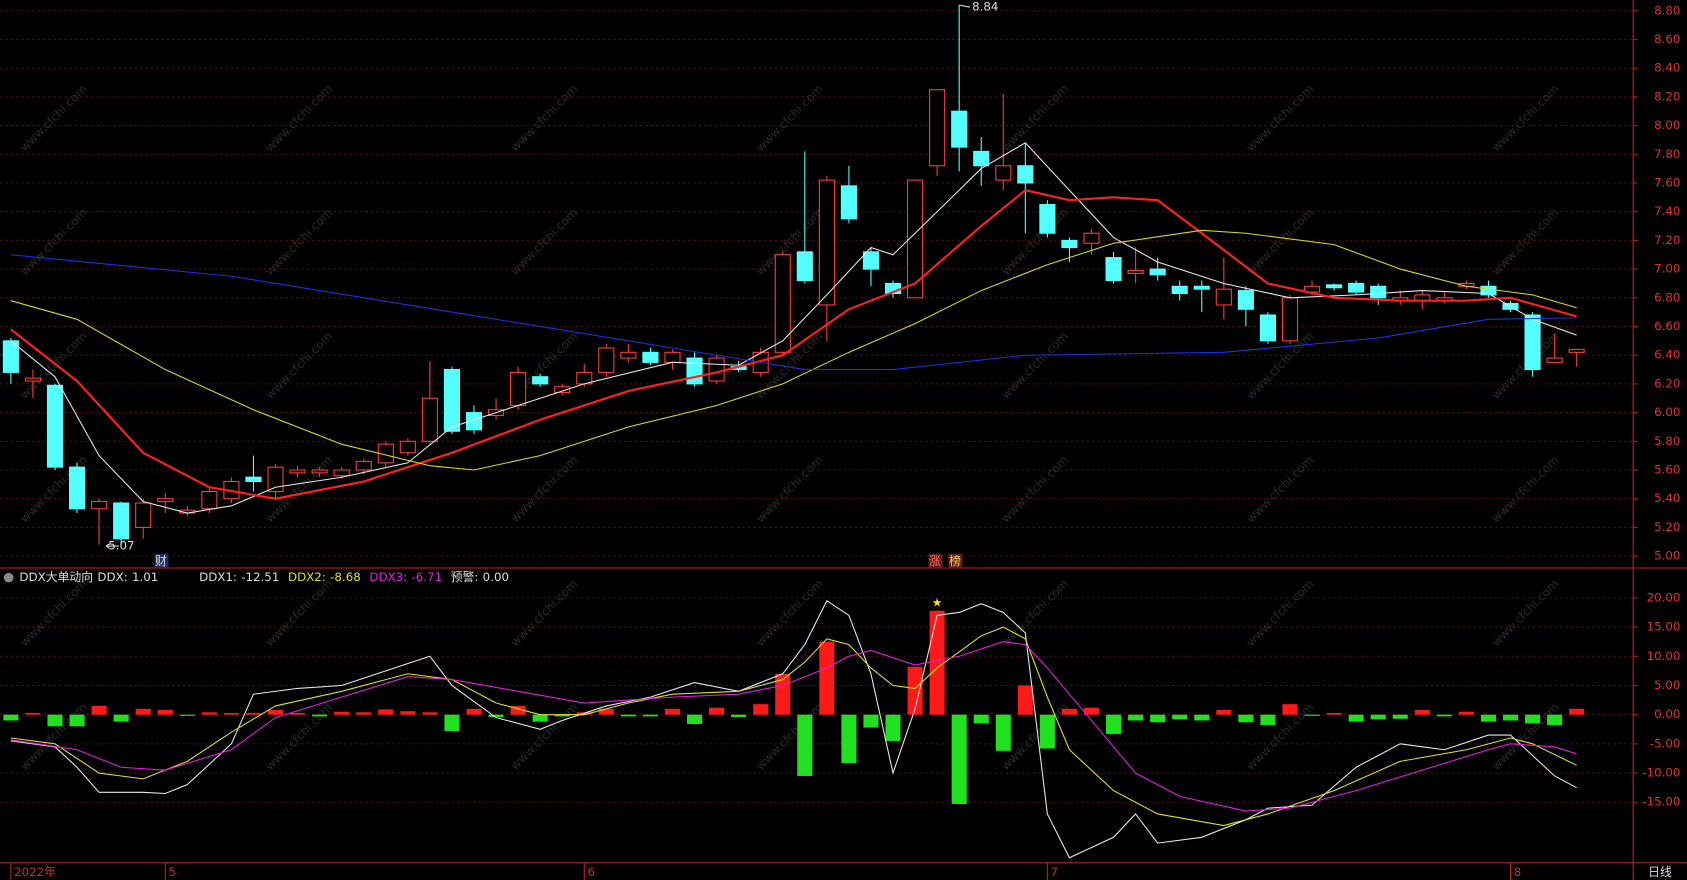 The height and width of the screenshot is (880, 1687). What do you see at coordinates (1667, 685) in the screenshot?
I see `y-tick-label: 5.00` at bounding box center [1667, 685].